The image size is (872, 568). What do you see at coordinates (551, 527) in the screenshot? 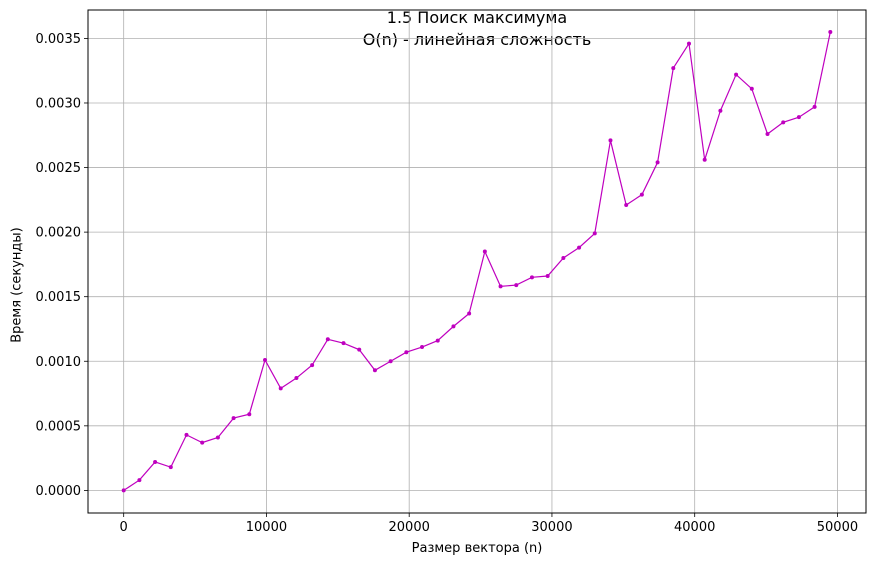
I see `x-tick-label: 30000` at bounding box center [551, 527].